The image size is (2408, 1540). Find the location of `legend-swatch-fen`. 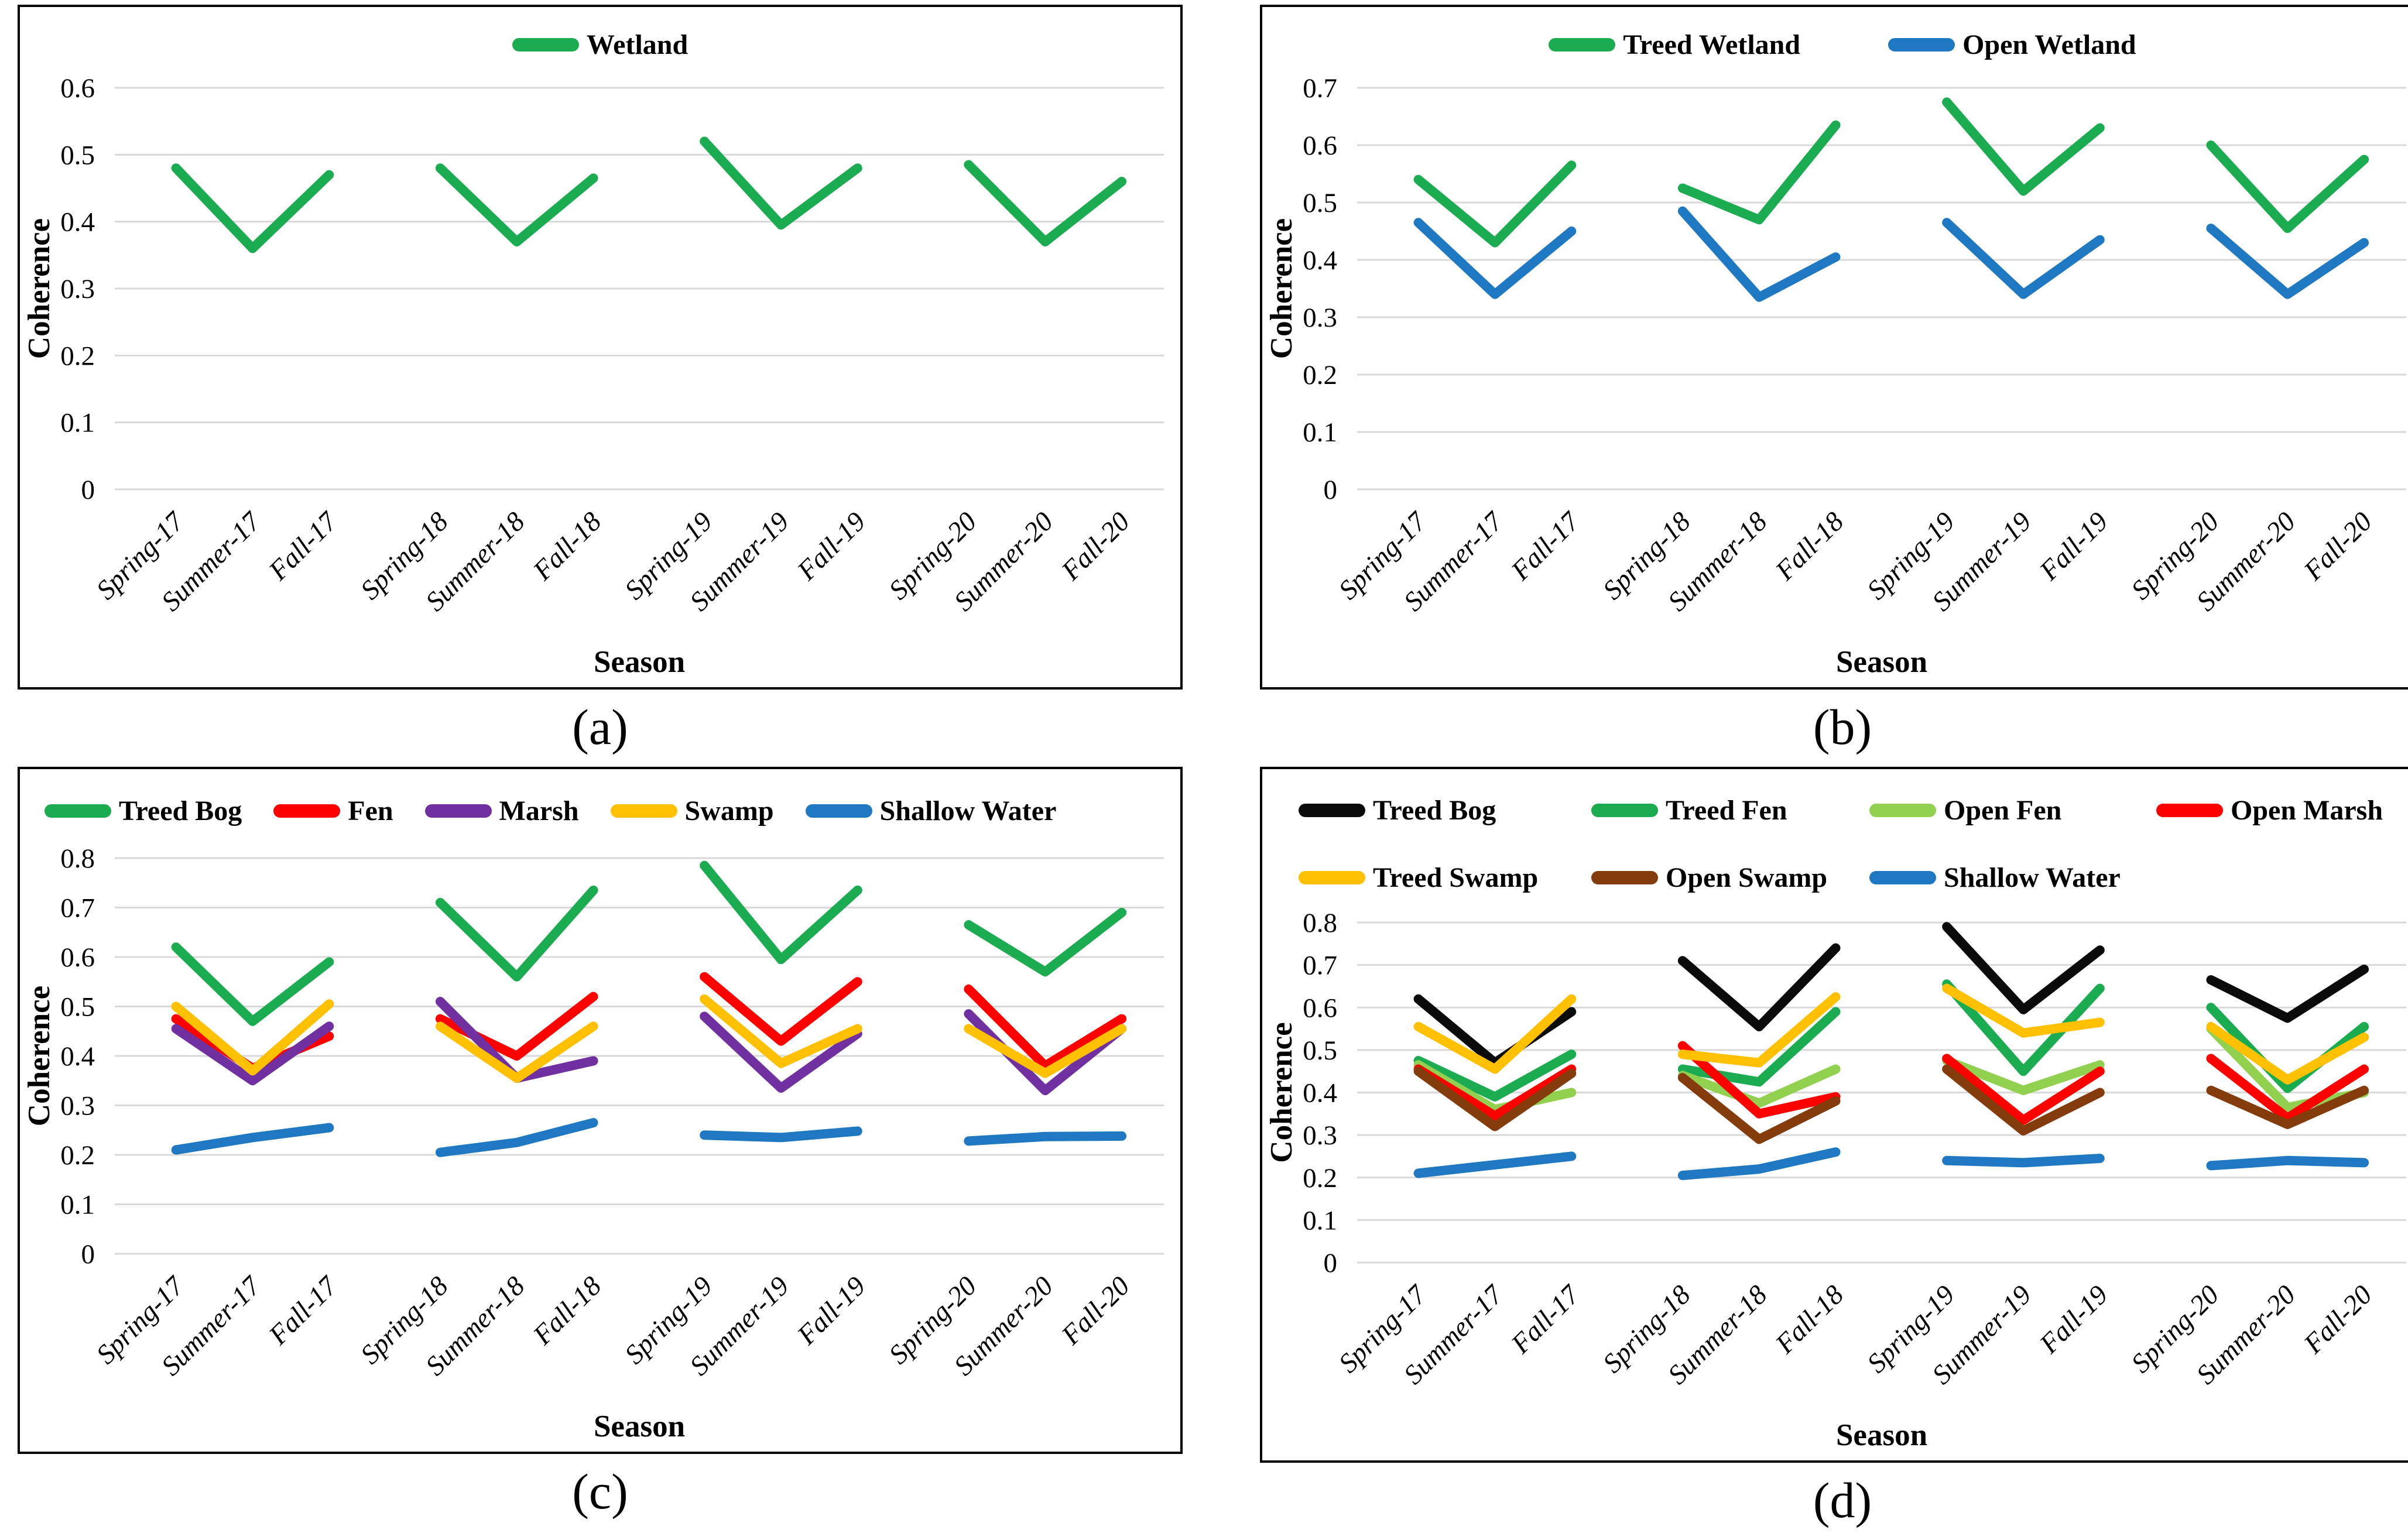

legend-swatch-fen is located at coordinates (307, 811).